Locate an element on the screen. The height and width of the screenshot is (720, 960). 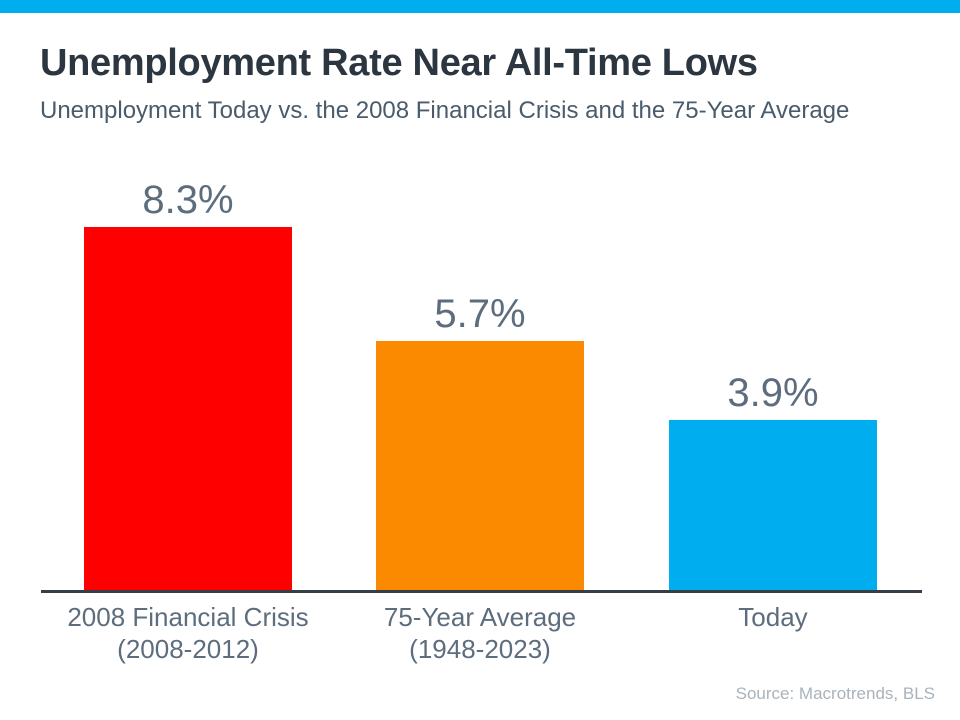
x-axis-category-label: Today is located at coordinates (773, 617).